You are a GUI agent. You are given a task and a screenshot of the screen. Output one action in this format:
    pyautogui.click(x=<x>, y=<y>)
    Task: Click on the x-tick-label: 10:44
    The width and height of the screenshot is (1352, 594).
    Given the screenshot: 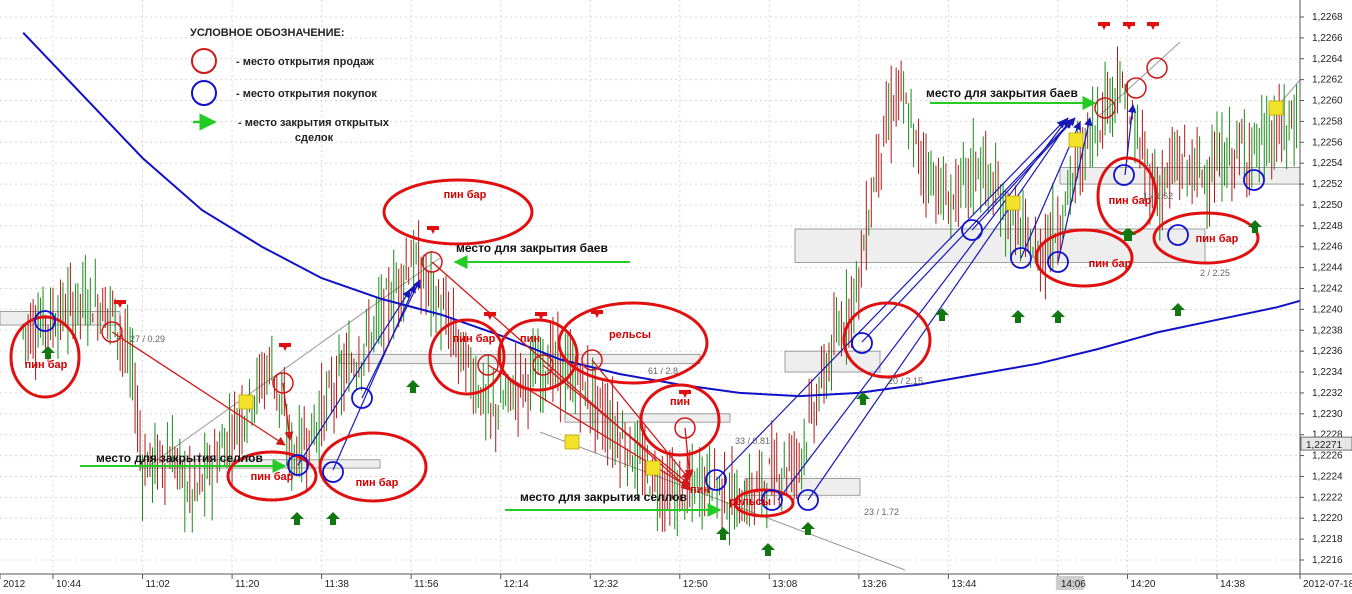 What is the action you would take?
    pyautogui.click(x=68, y=584)
    